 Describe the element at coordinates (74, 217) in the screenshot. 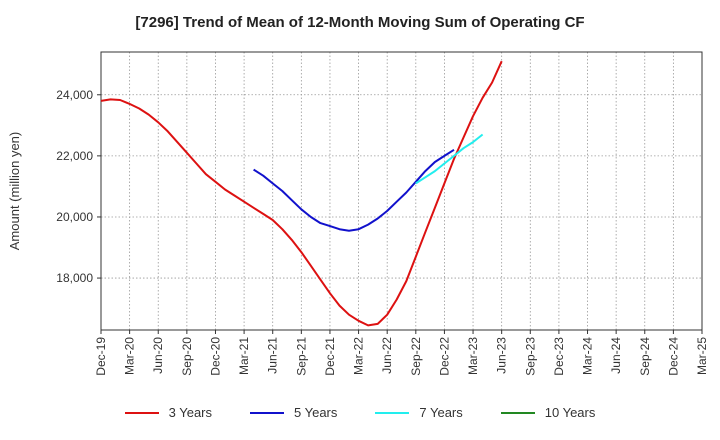

I see `y-tick-label: 20,000` at that location.